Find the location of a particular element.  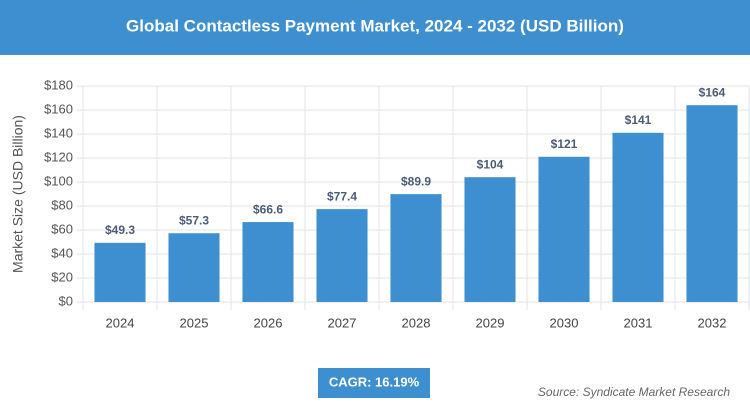

value-label: $57.3 is located at coordinates (194, 220).